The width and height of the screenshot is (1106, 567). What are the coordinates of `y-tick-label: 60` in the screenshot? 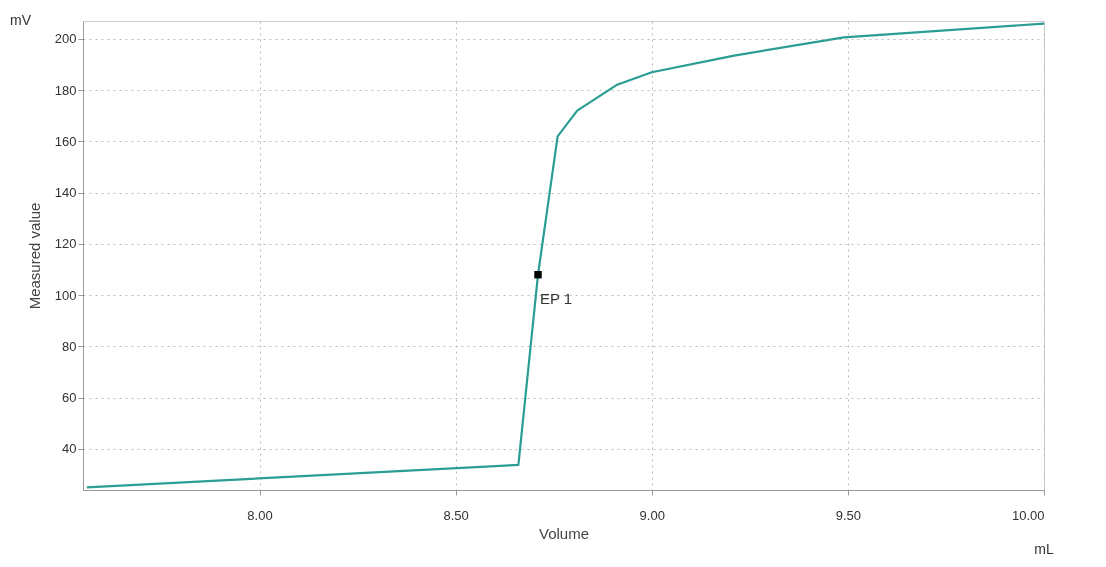 It's located at (69, 398).